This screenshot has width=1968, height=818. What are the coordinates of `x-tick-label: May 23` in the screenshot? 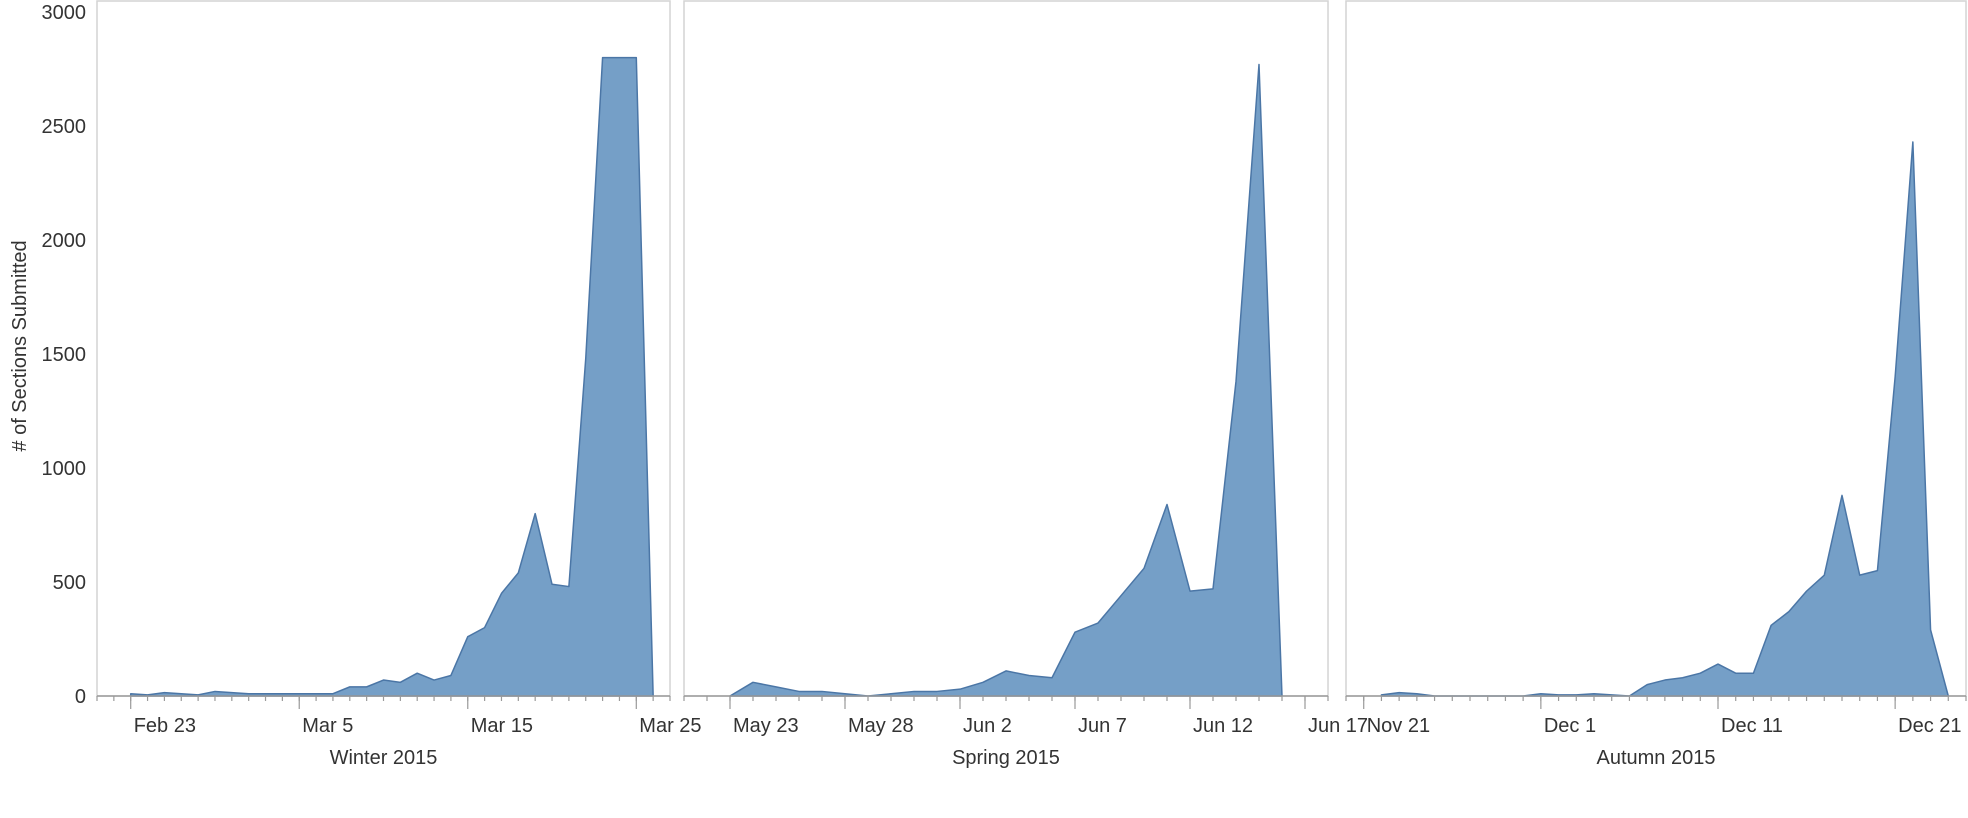 It's located at (766, 726).